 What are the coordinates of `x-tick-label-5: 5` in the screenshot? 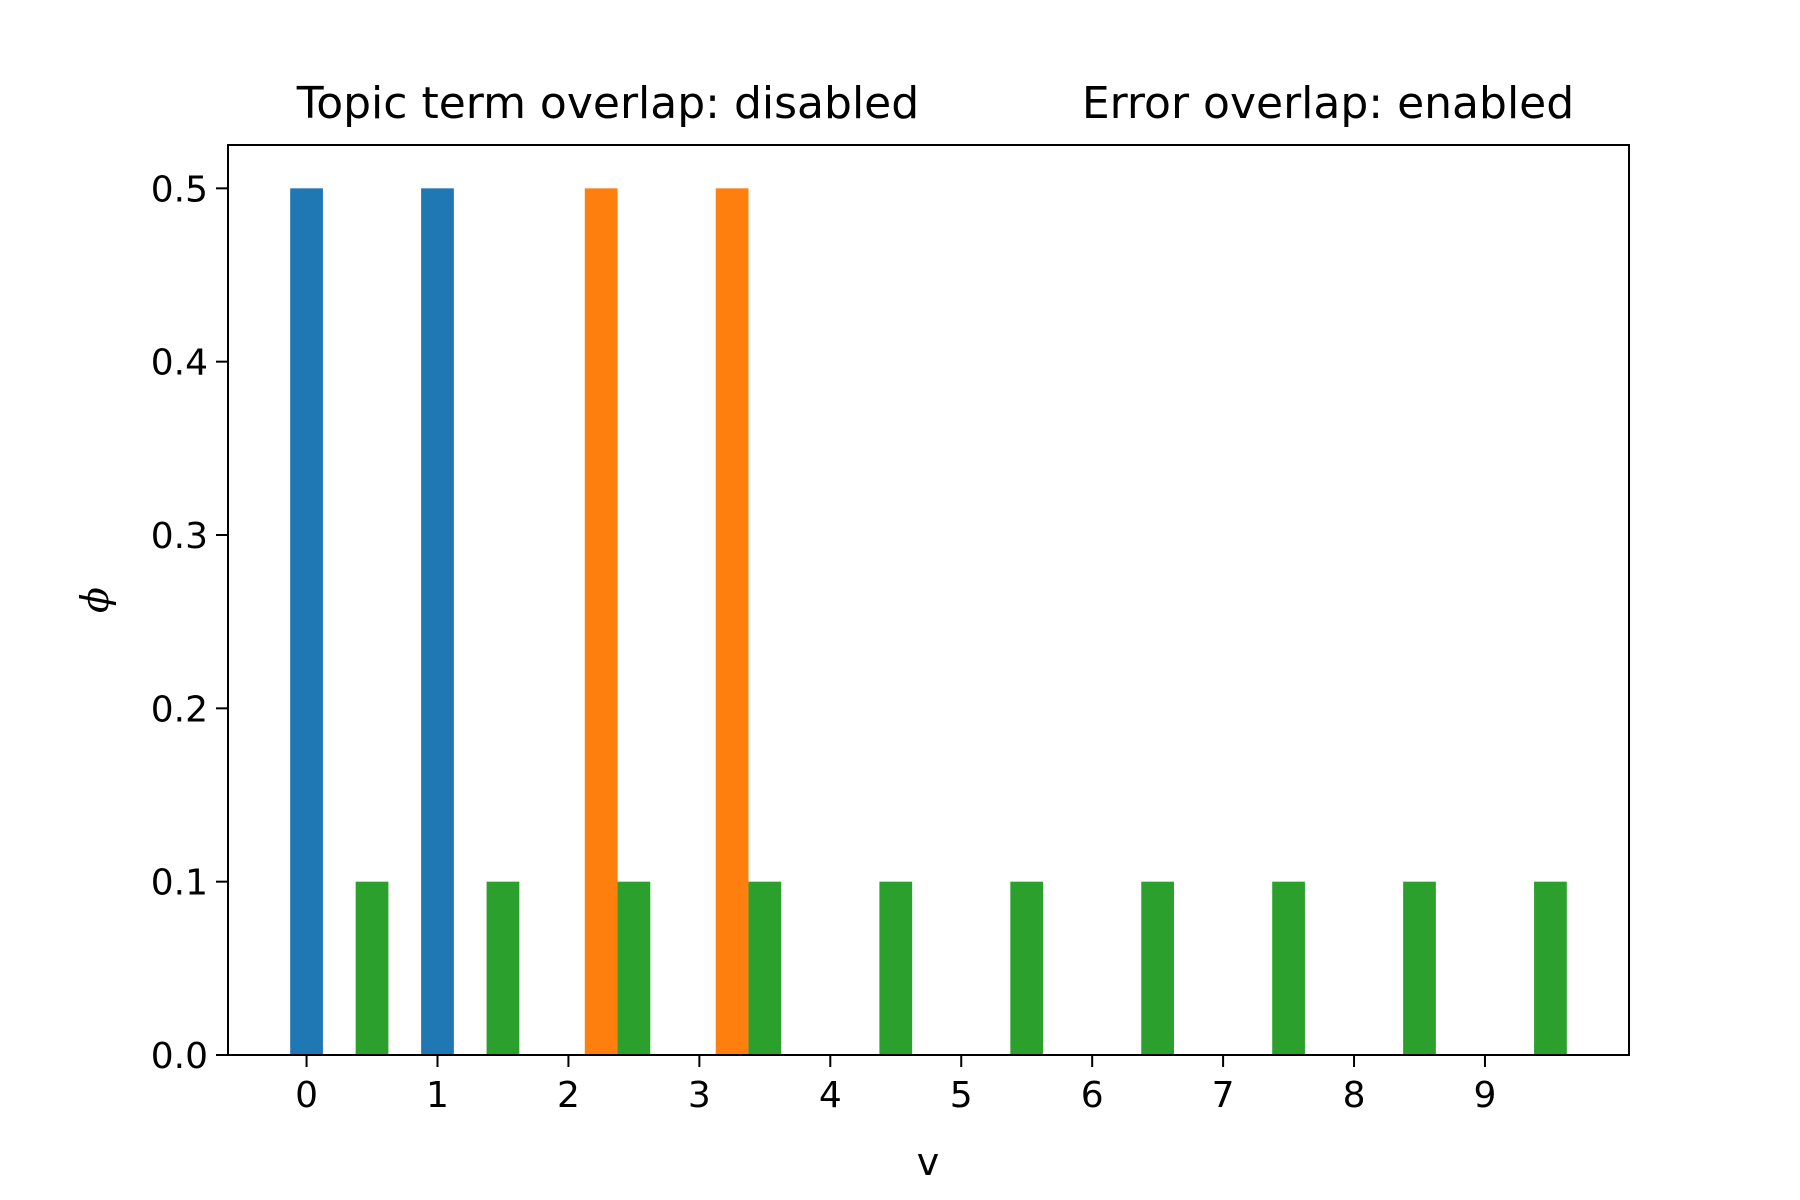 It's located at (961, 1095).